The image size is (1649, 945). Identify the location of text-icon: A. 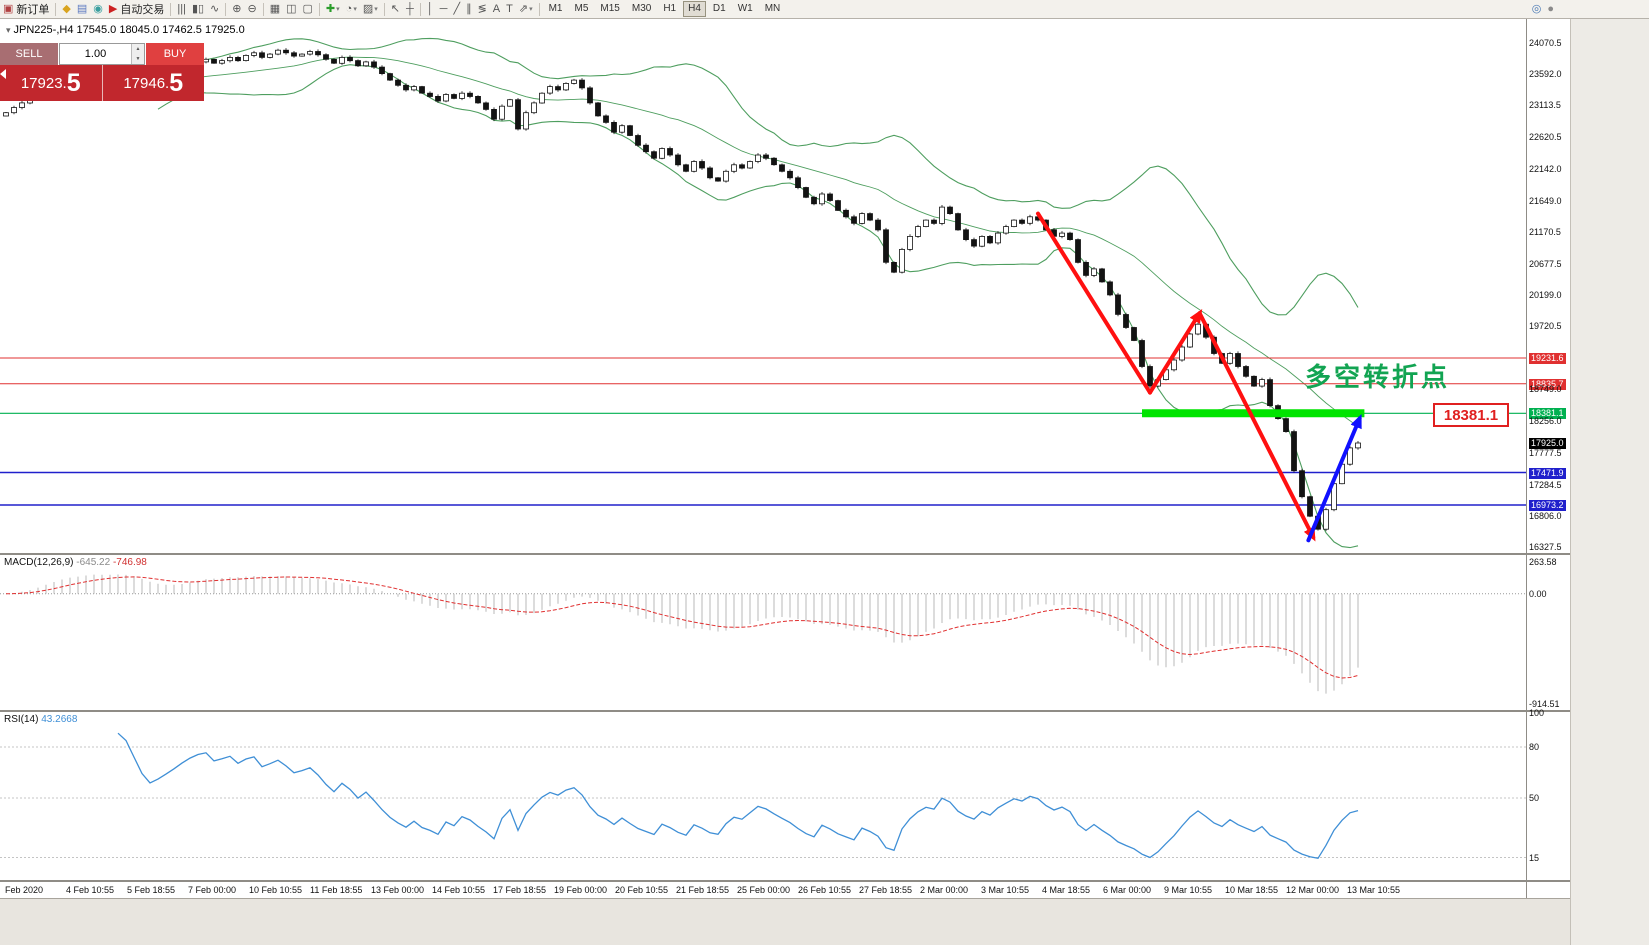
(496, 9).